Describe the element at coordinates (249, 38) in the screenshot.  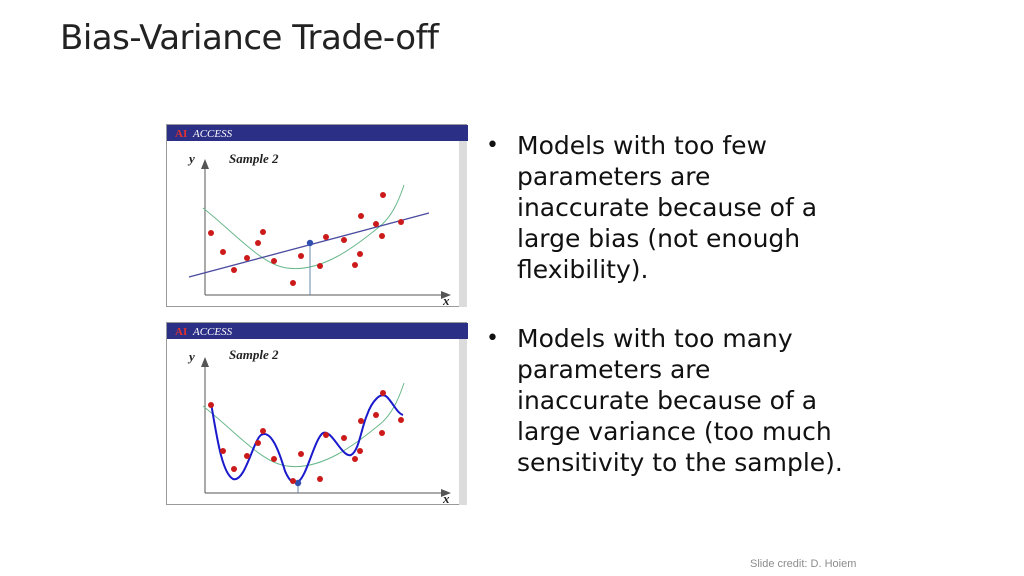
I see `slide-title: Bias-Variance Trade-off` at that location.